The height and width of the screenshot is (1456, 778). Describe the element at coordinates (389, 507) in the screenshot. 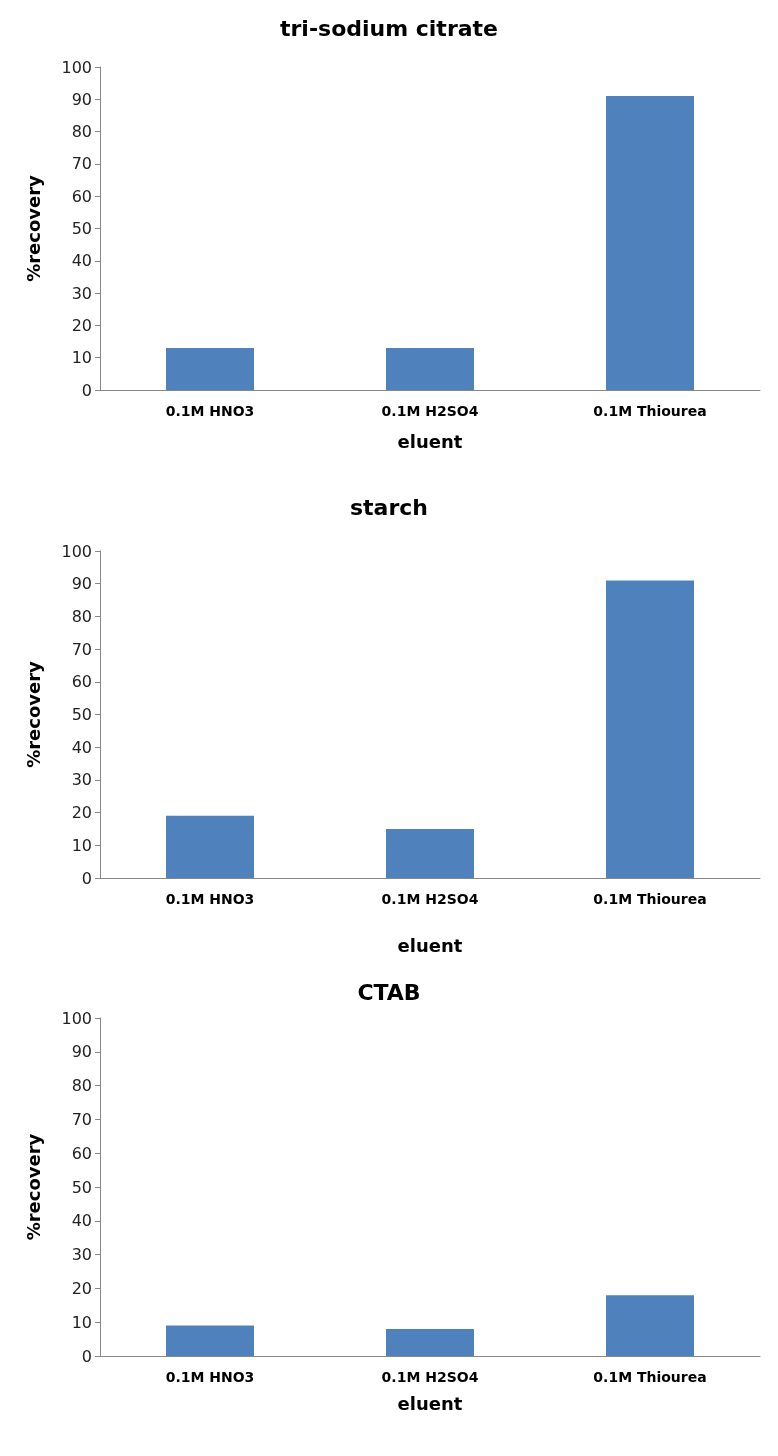

I see `chart-title: starch` at that location.